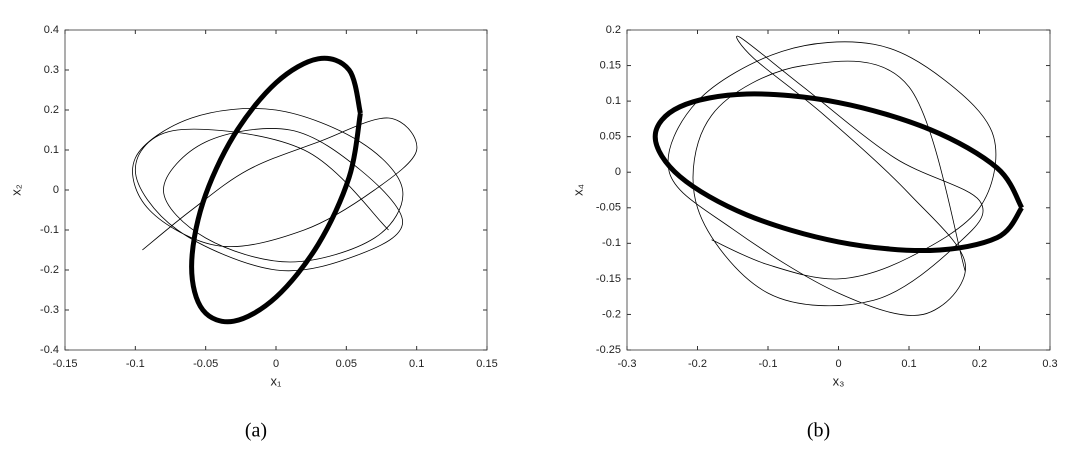 This screenshot has height=455, width=1085. What do you see at coordinates (608, 208) in the screenshot?
I see `y-tick-label: -0.05` at bounding box center [608, 208].